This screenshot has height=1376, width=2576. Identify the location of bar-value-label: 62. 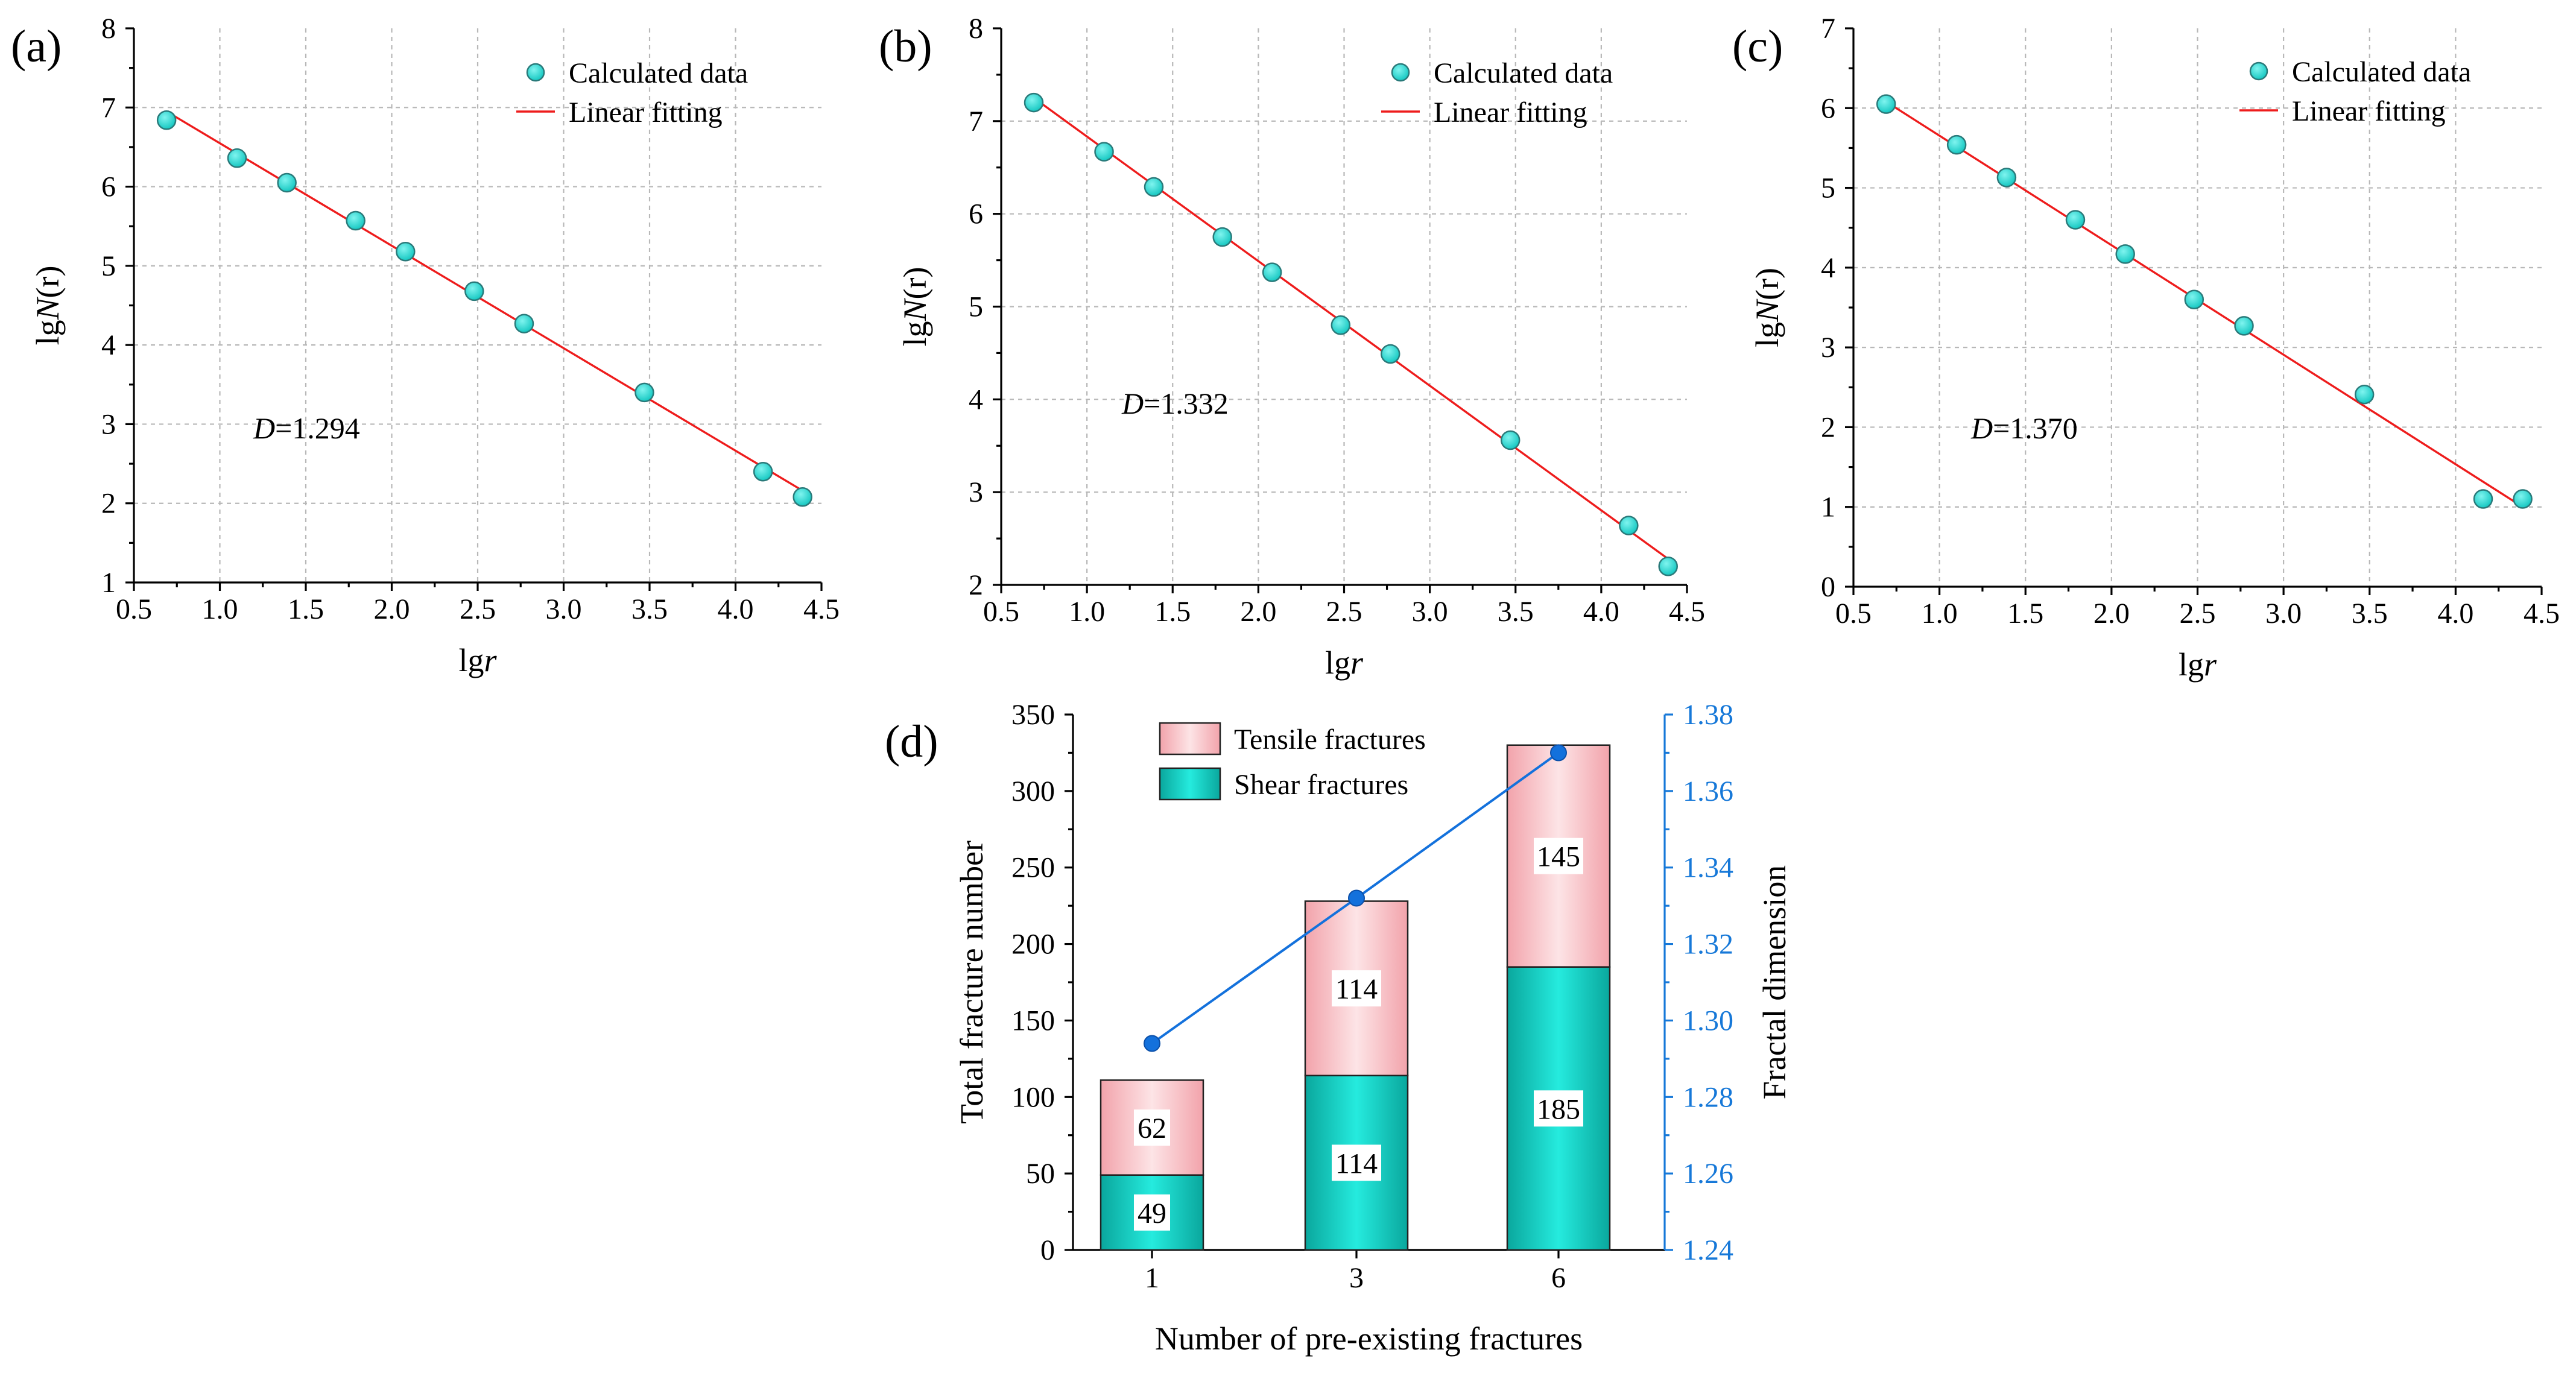
(1152, 1128).